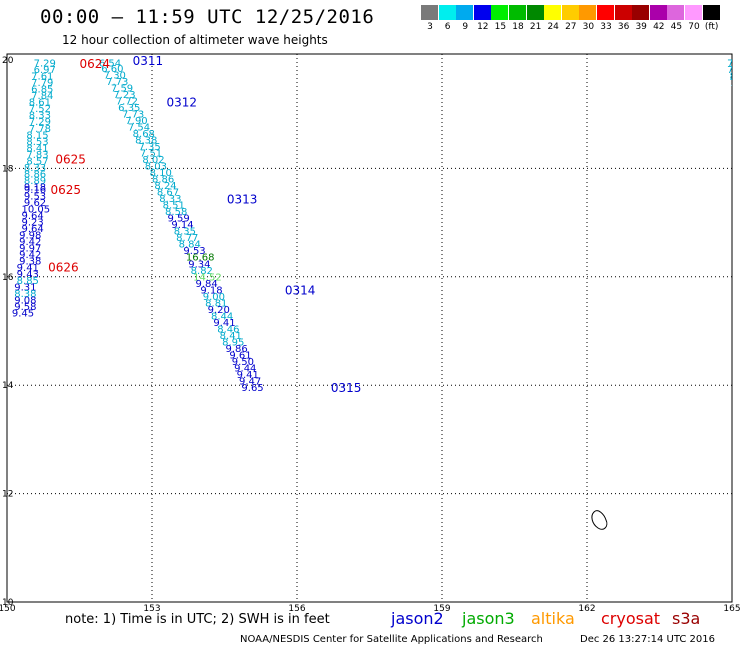 The height and width of the screenshot is (650, 740). Describe the element at coordinates (25, 301) in the screenshot. I see `wave-height-value: 9.08` at that location.